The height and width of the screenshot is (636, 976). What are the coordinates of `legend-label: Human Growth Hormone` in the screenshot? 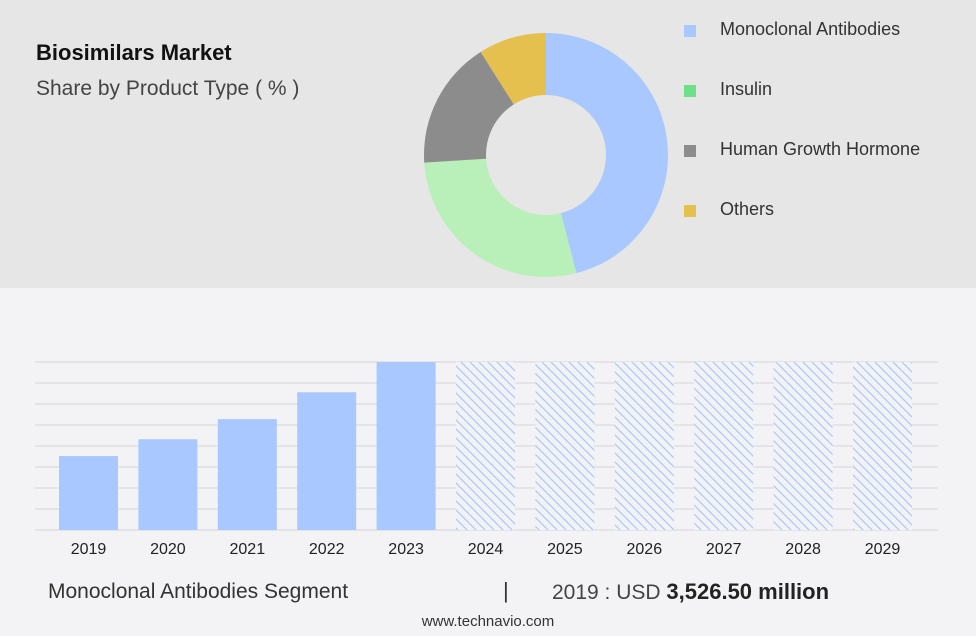 It's located at (820, 149).